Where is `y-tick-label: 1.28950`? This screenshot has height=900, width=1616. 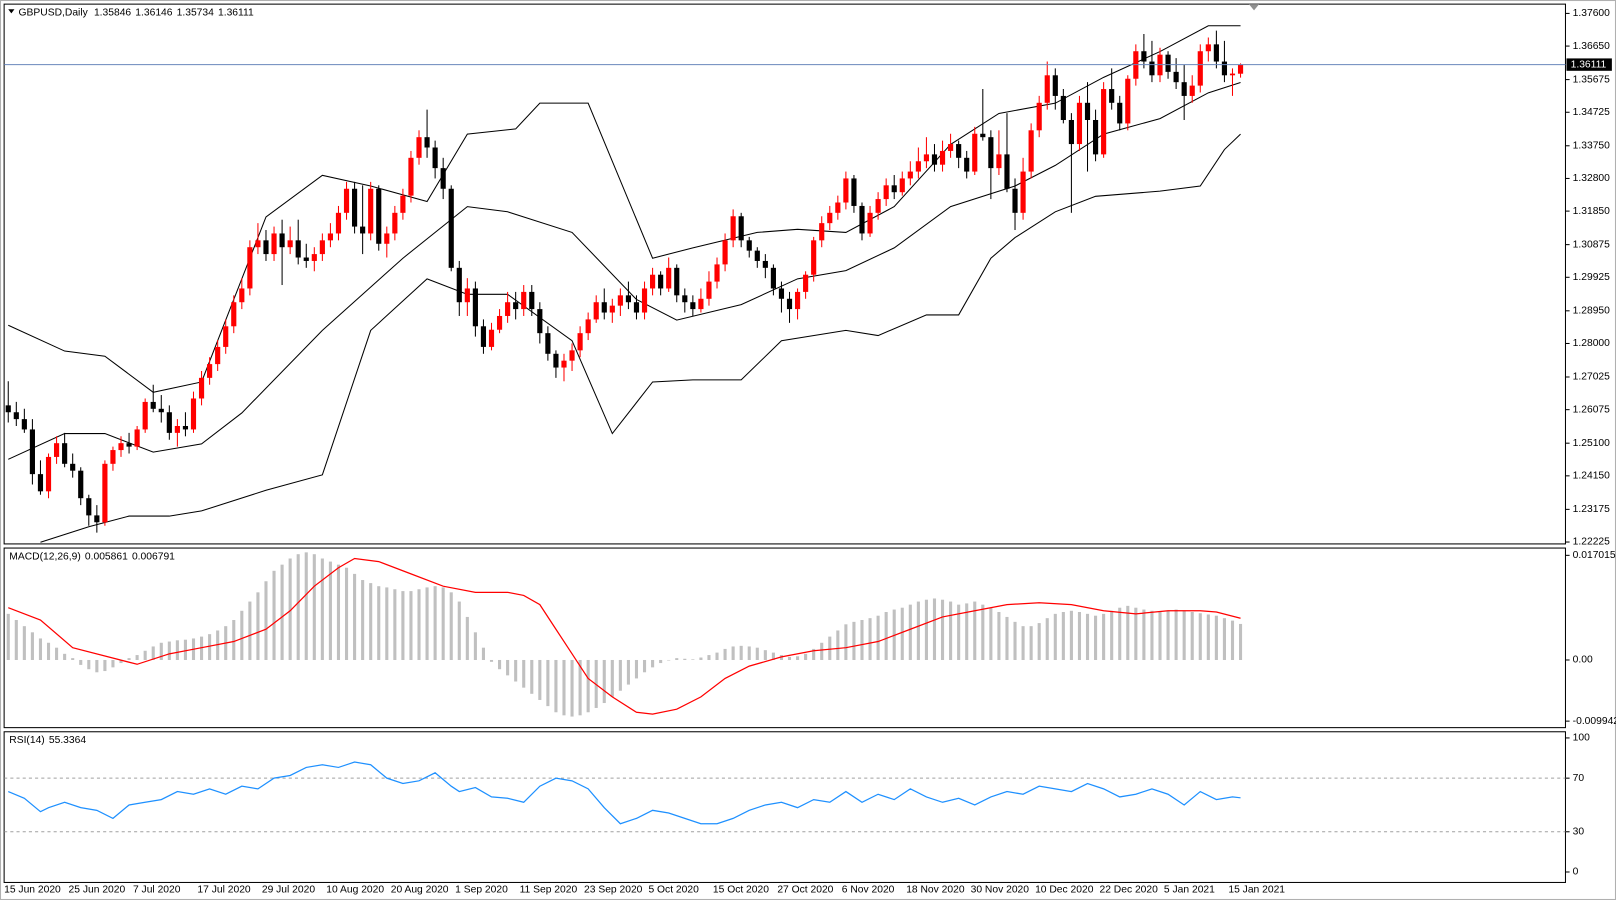 y-tick-label: 1.28950 is located at coordinates (1591, 311).